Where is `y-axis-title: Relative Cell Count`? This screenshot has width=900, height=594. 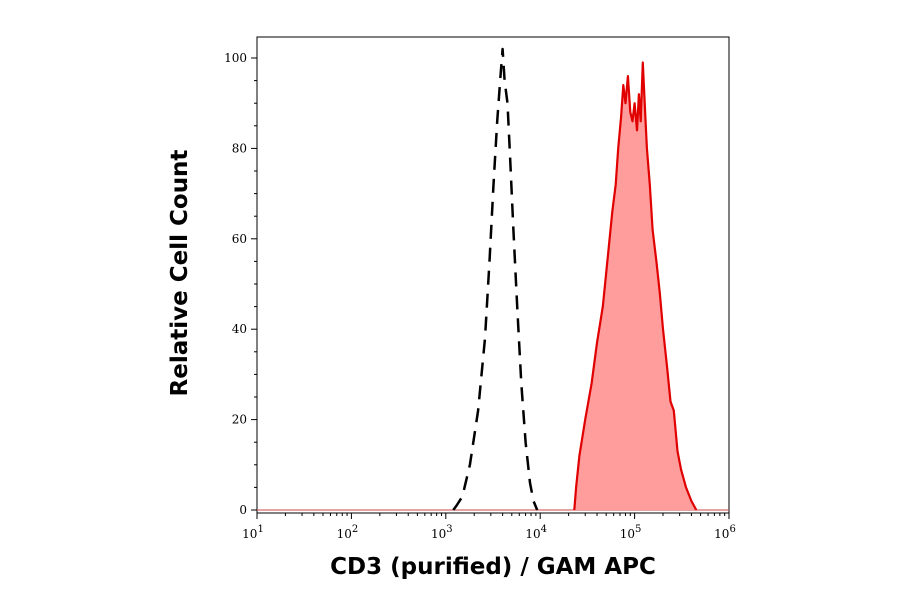
y-axis-title: Relative Cell Count is located at coordinates (180, 273).